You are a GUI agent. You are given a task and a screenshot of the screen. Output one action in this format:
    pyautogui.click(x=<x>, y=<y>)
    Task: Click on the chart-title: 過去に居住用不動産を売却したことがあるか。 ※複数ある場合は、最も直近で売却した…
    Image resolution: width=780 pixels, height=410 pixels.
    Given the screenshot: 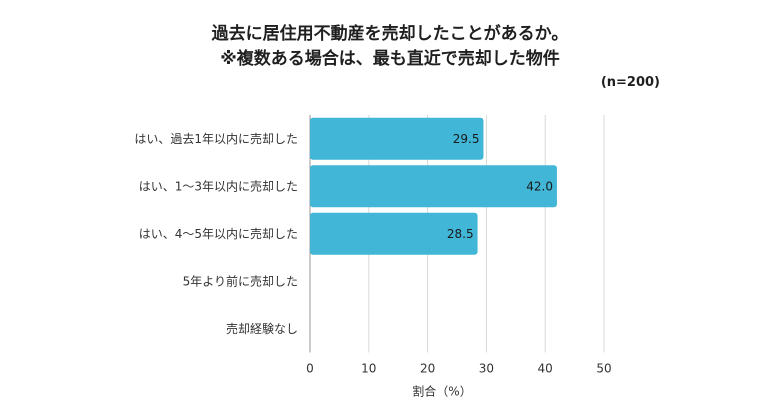 What is the action you would take?
    pyautogui.click(x=390, y=47)
    